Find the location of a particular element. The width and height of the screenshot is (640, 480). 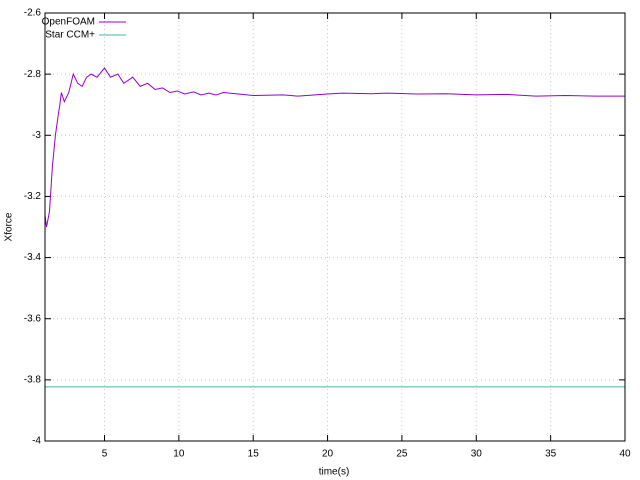

x-axis-label: time(s) is located at coordinates (334, 472).